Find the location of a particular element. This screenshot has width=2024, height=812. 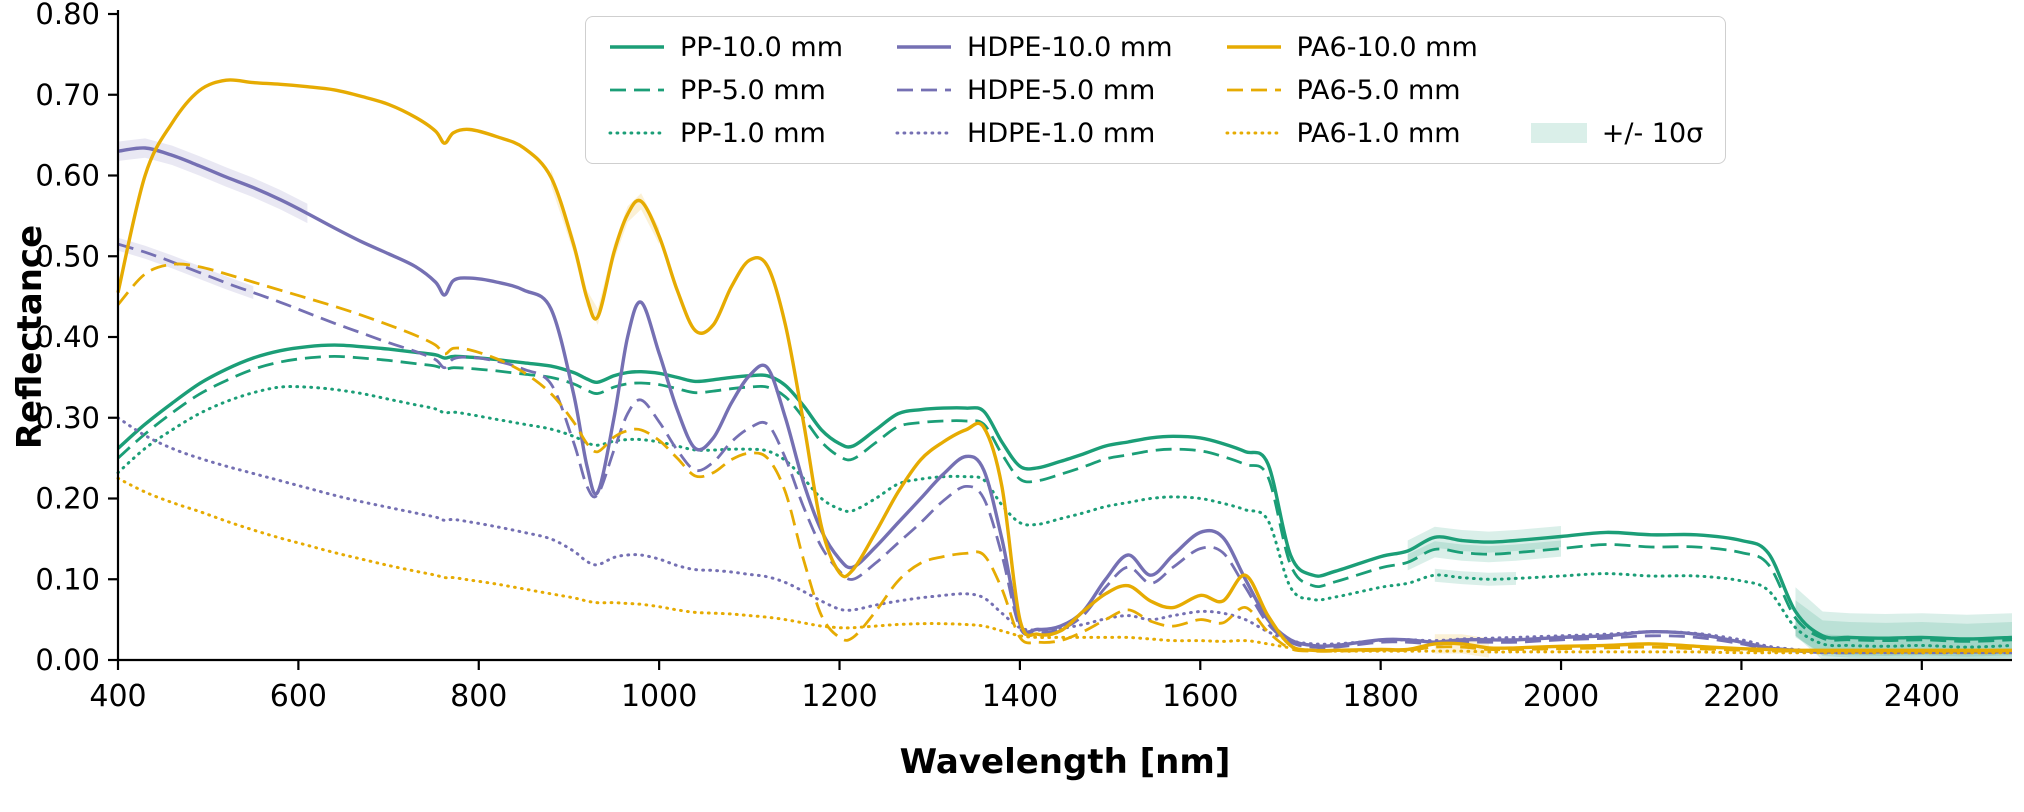

legend-label: PA6-1.0 mm is located at coordinates (1378, 133).